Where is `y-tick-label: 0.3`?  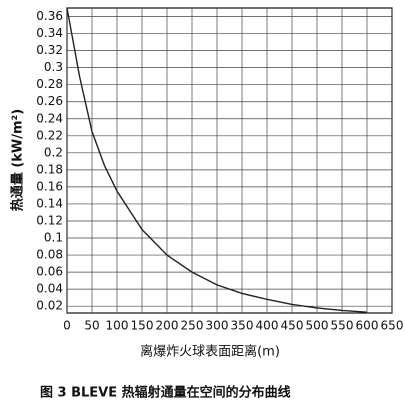
y-tick-label: 0.3 is located at coordinates (53, 67).